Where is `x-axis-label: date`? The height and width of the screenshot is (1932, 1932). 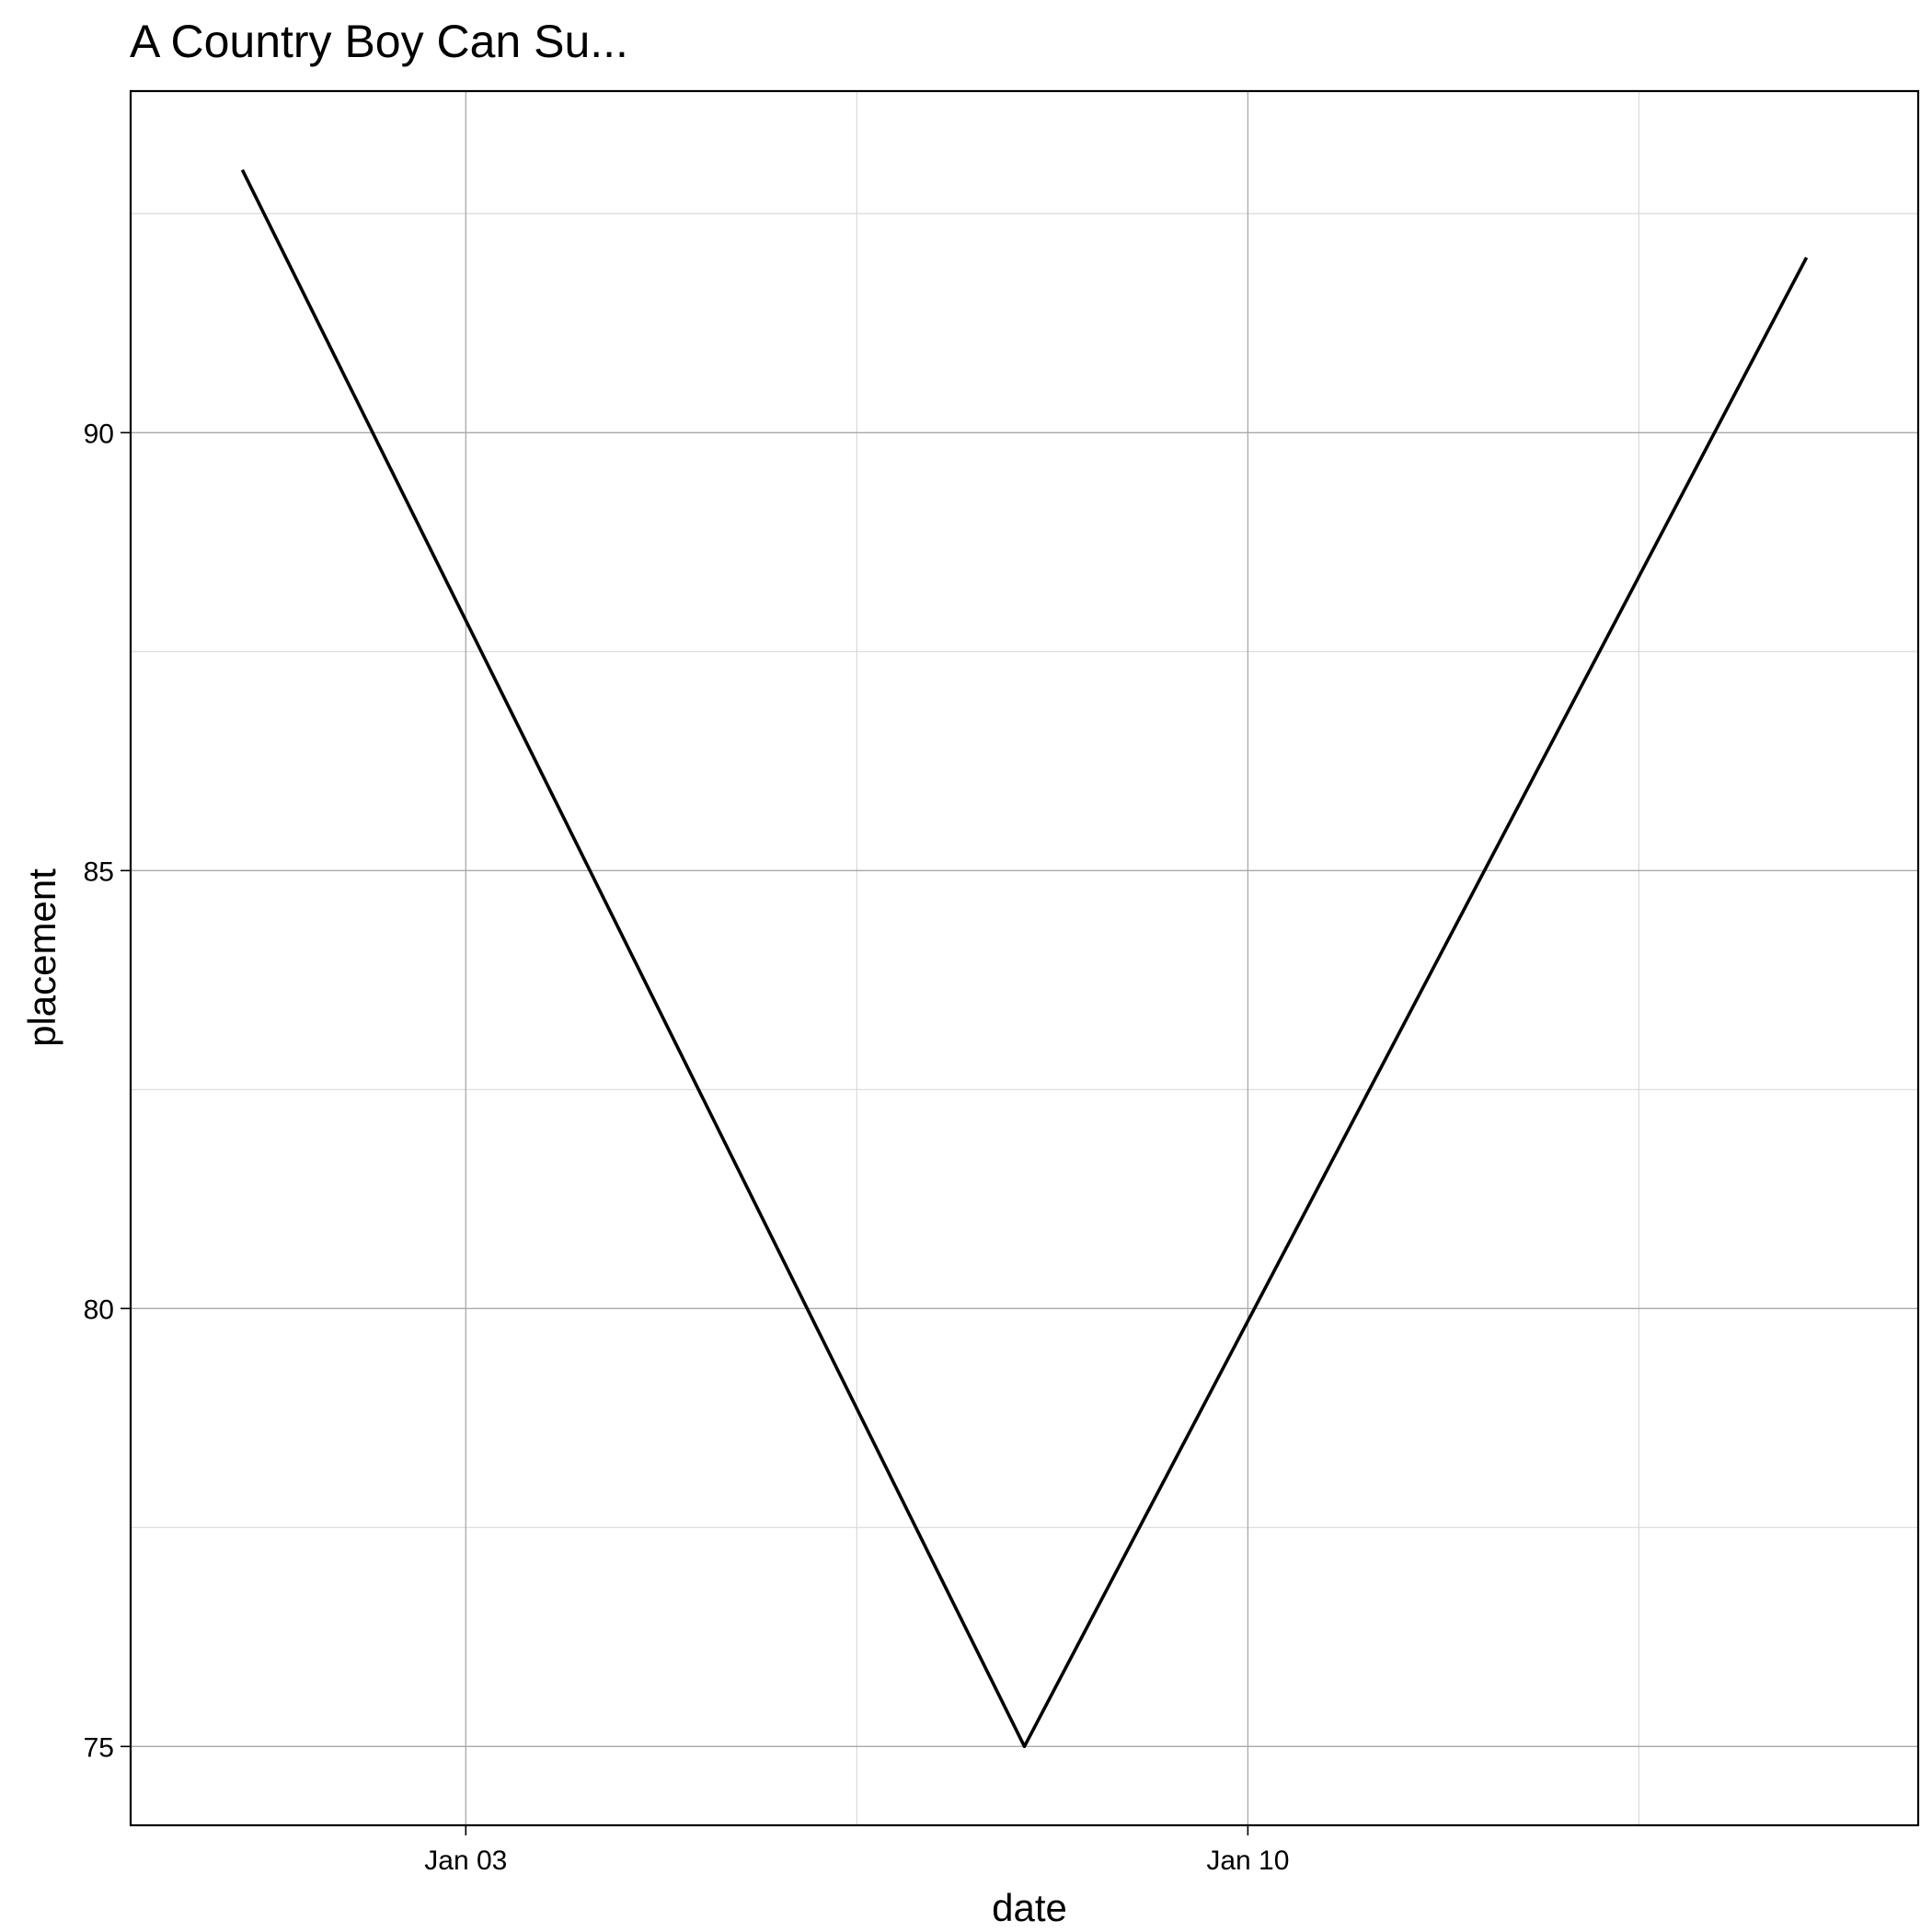 x-axis-label: date is located at coordinates (1029, 1907).